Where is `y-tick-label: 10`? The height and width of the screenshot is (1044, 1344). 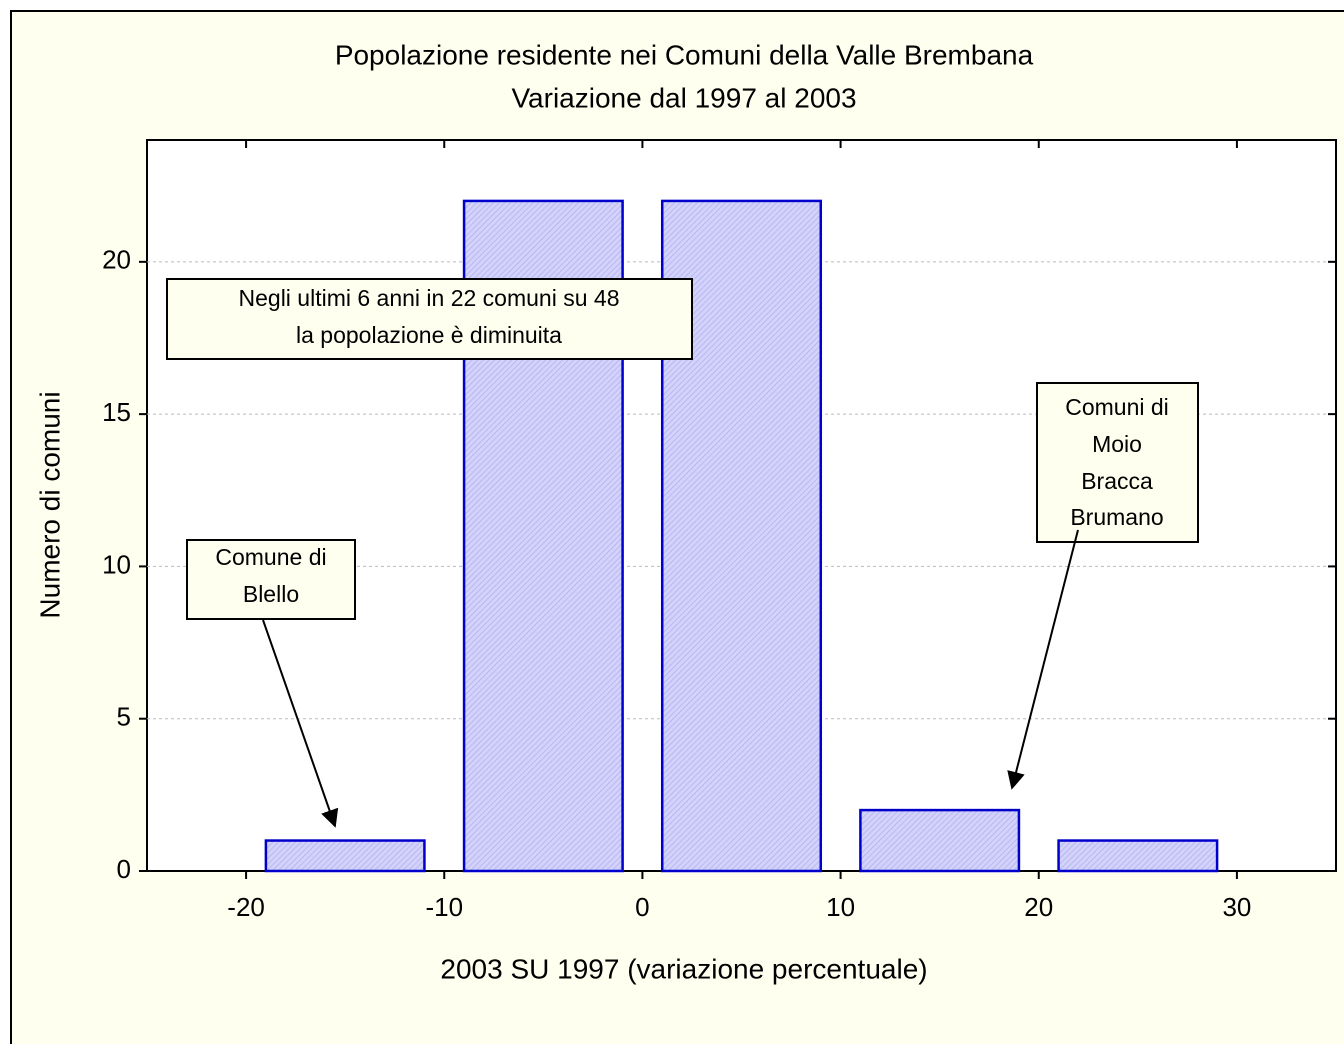 y-tick-label: 10 is located at coordinates (116, 564).